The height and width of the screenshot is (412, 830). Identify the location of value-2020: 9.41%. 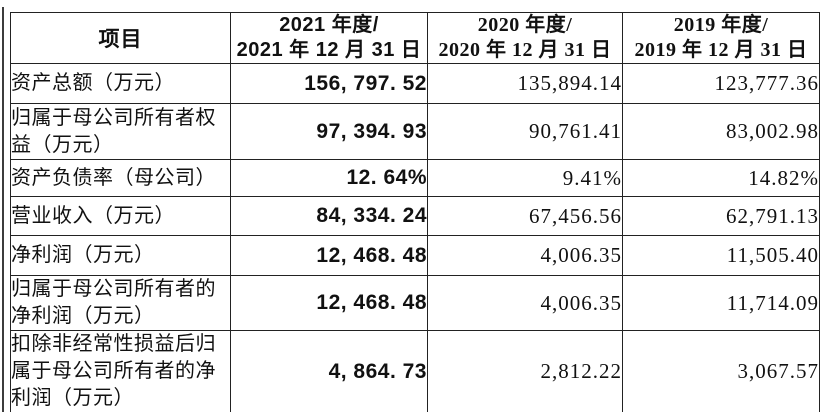
(525, 178).